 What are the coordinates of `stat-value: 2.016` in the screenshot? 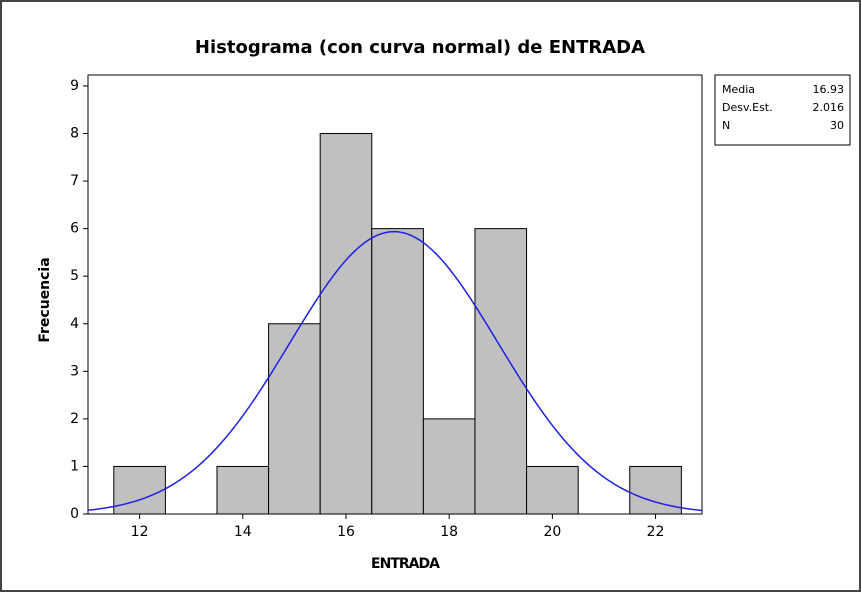 It's located at (829, 107).